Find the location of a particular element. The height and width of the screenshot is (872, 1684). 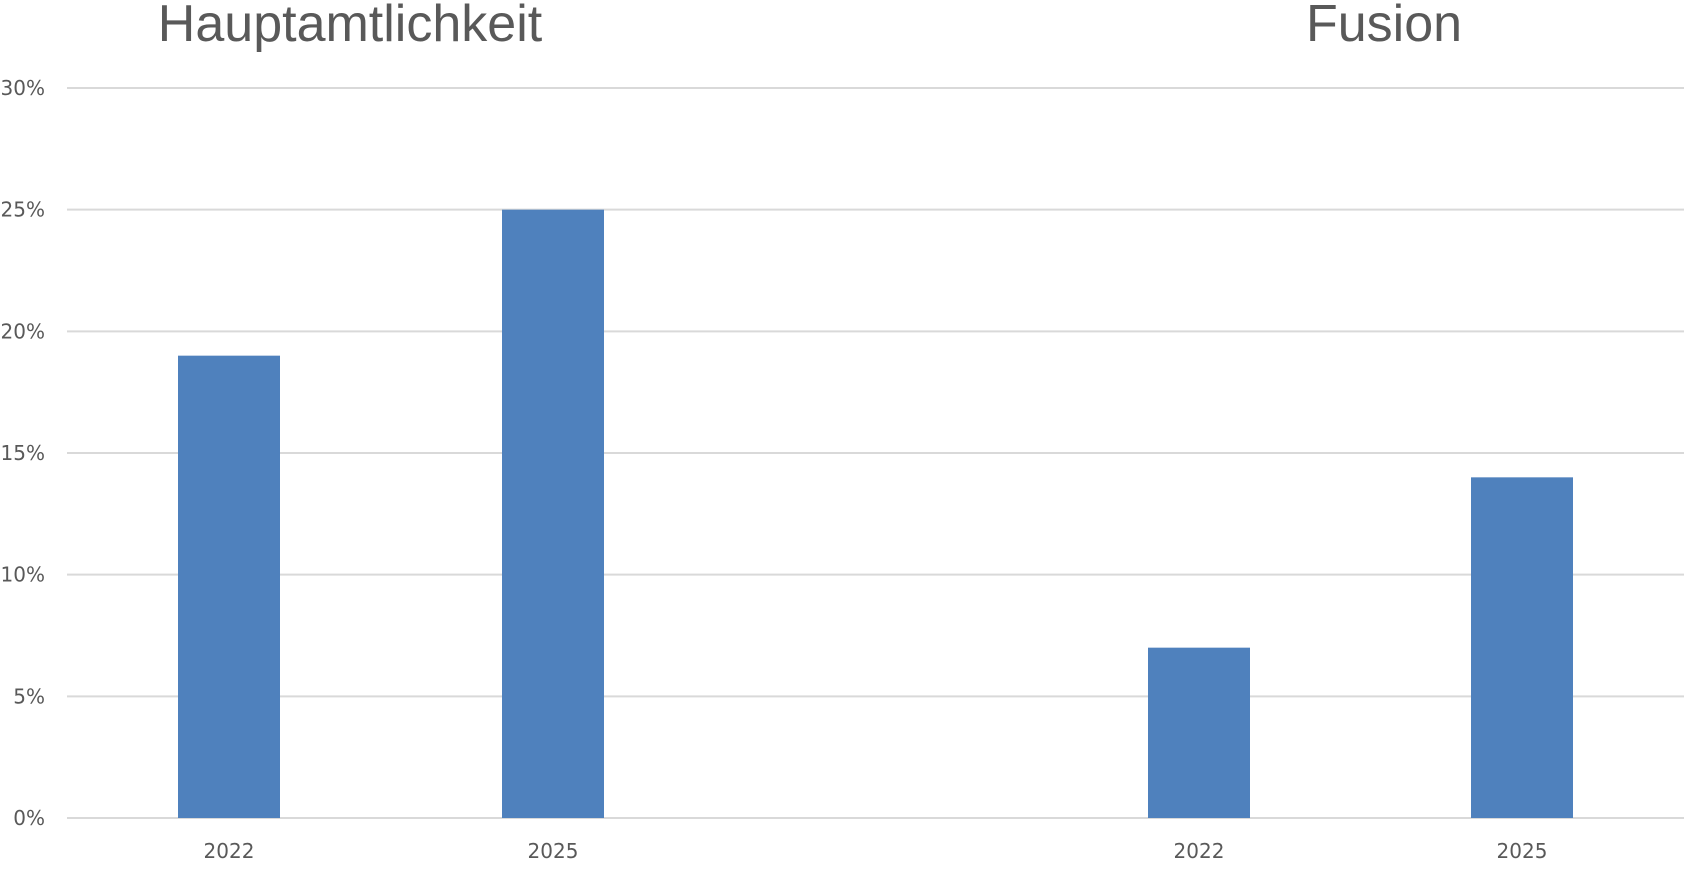

group-title-fusion: Fusion is located at coordinates (1384, 26).